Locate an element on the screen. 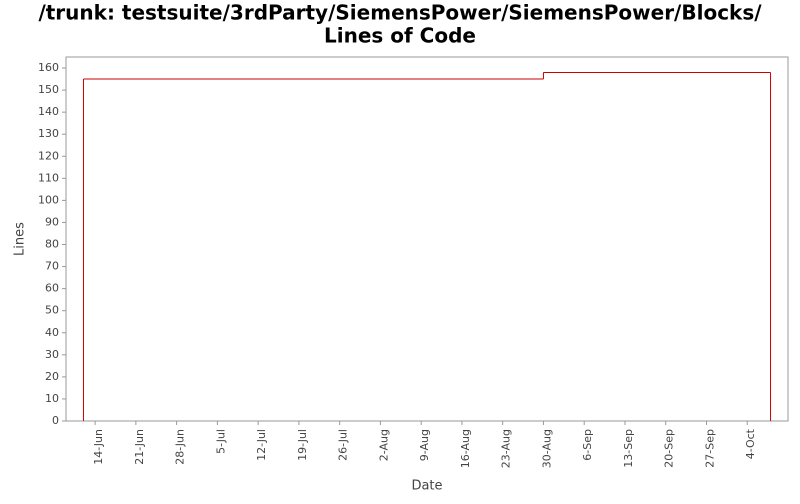 Image resolution: width=800 pixels, height=504 pixels. x-tick-label: 16-Aug is located at coordinates (465, 448).